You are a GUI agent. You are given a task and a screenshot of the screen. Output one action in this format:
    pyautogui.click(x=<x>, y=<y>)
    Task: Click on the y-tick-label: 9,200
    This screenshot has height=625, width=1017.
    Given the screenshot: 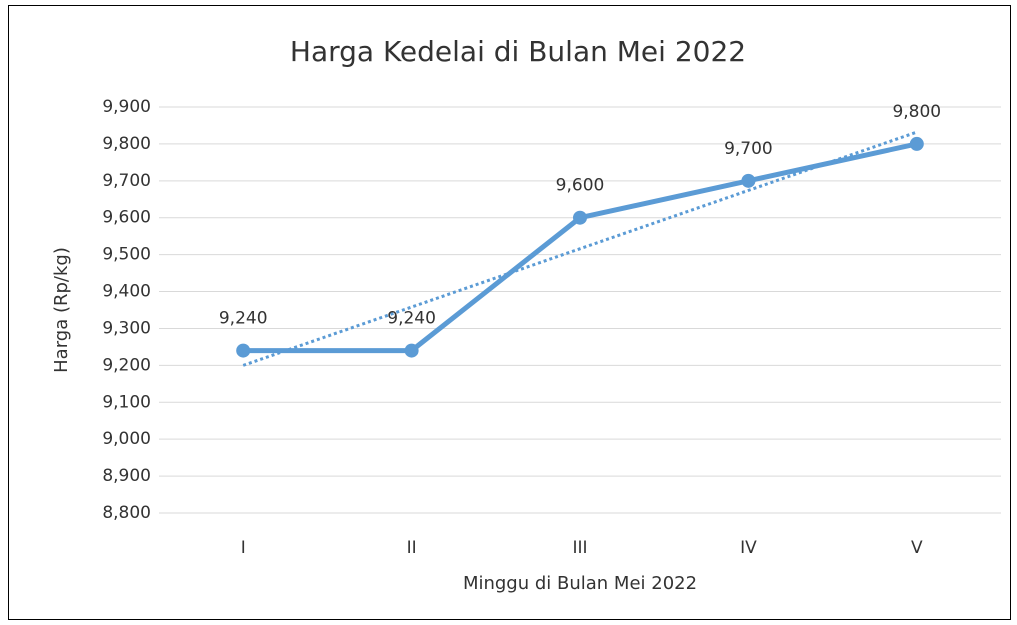 What is the action you would take?
    pyautogui.click(x=126, y=365)
    